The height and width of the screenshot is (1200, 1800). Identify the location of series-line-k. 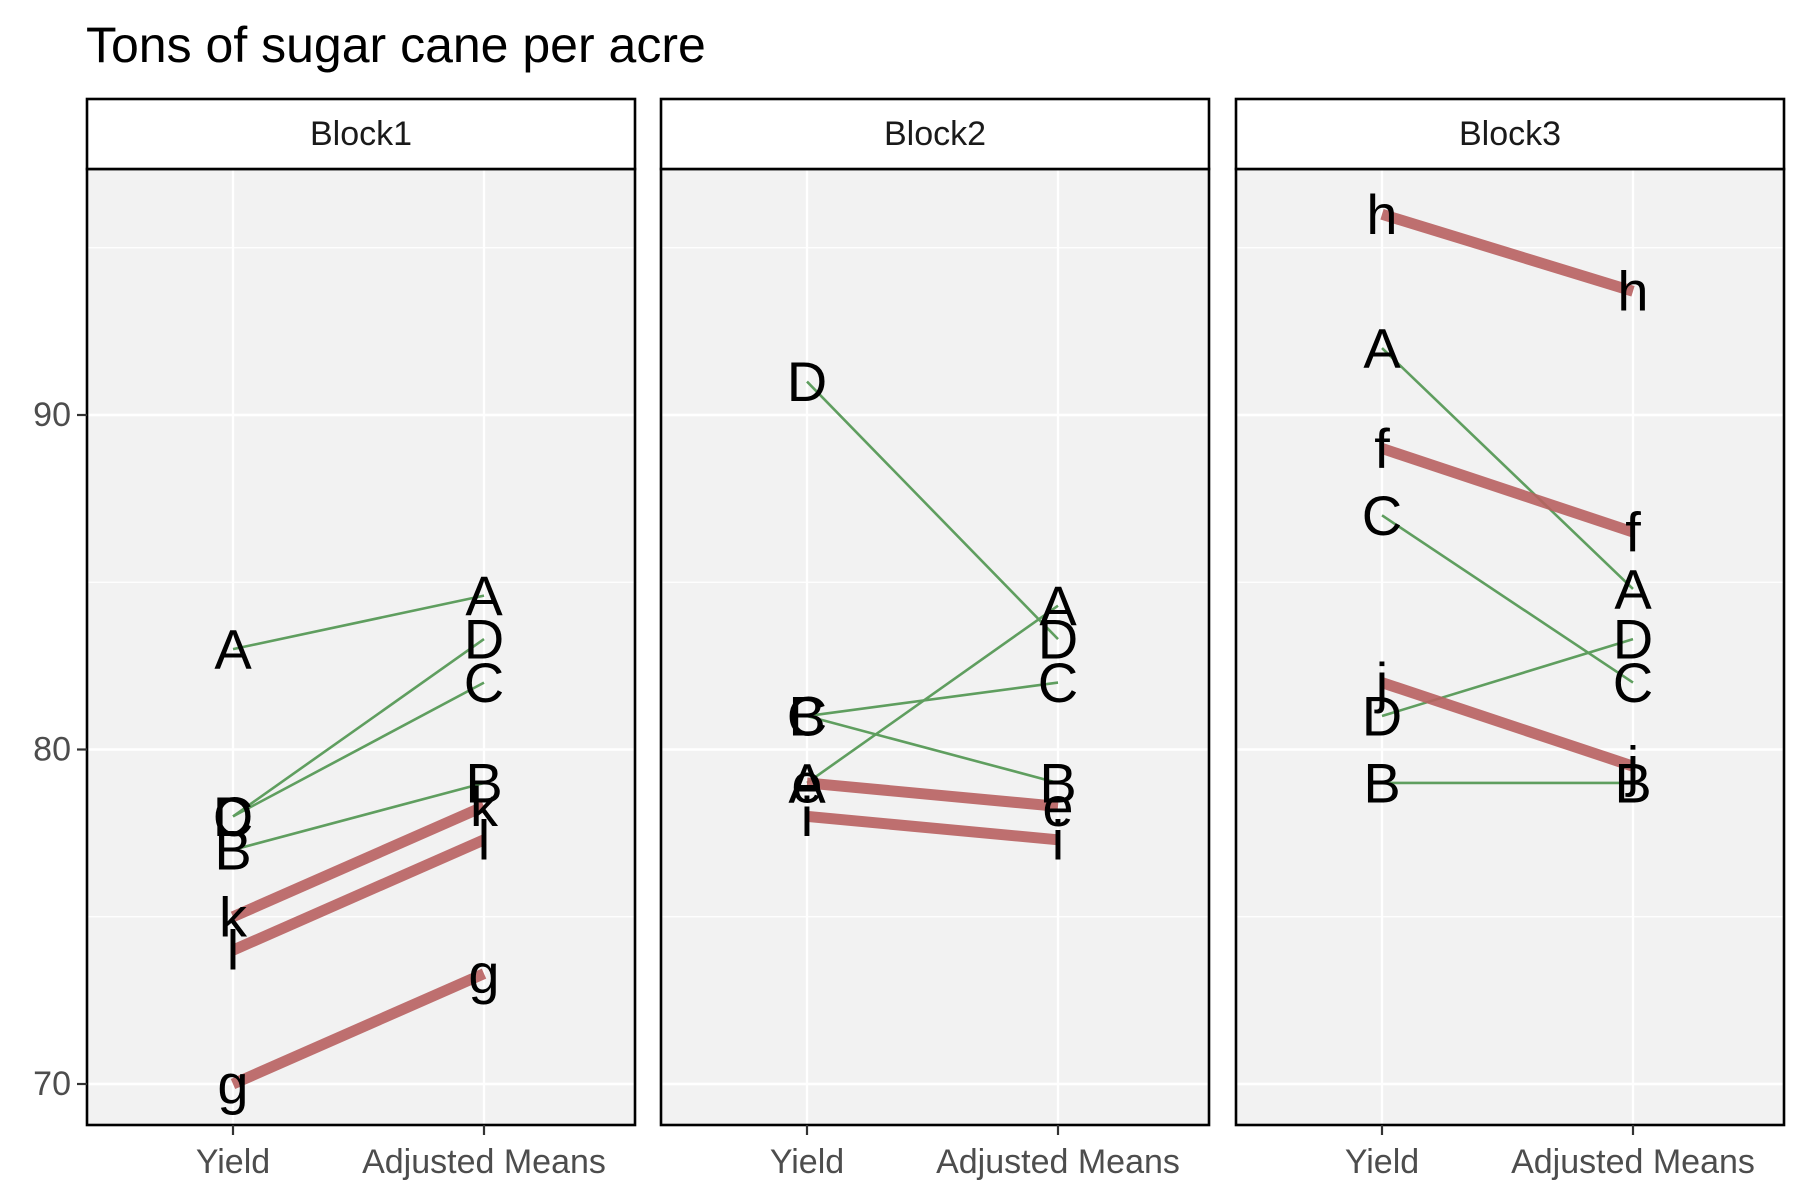
(358, 861).